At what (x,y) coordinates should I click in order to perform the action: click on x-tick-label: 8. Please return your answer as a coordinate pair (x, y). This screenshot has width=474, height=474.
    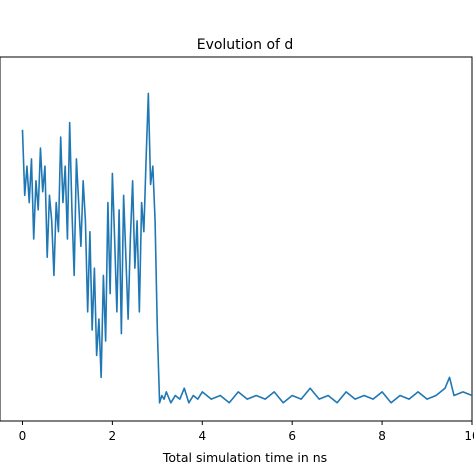
    Looking at the image, I should click on (382, 436).